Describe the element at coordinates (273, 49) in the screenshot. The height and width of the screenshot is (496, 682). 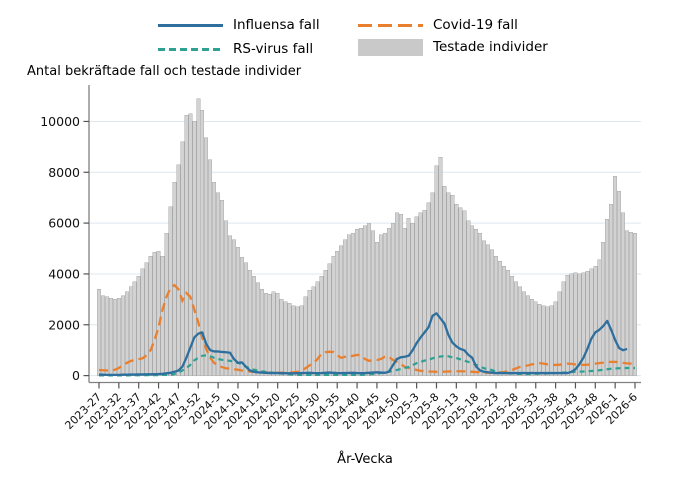
I see `legend-label-rs-virus: RS-virus fall` at that location.